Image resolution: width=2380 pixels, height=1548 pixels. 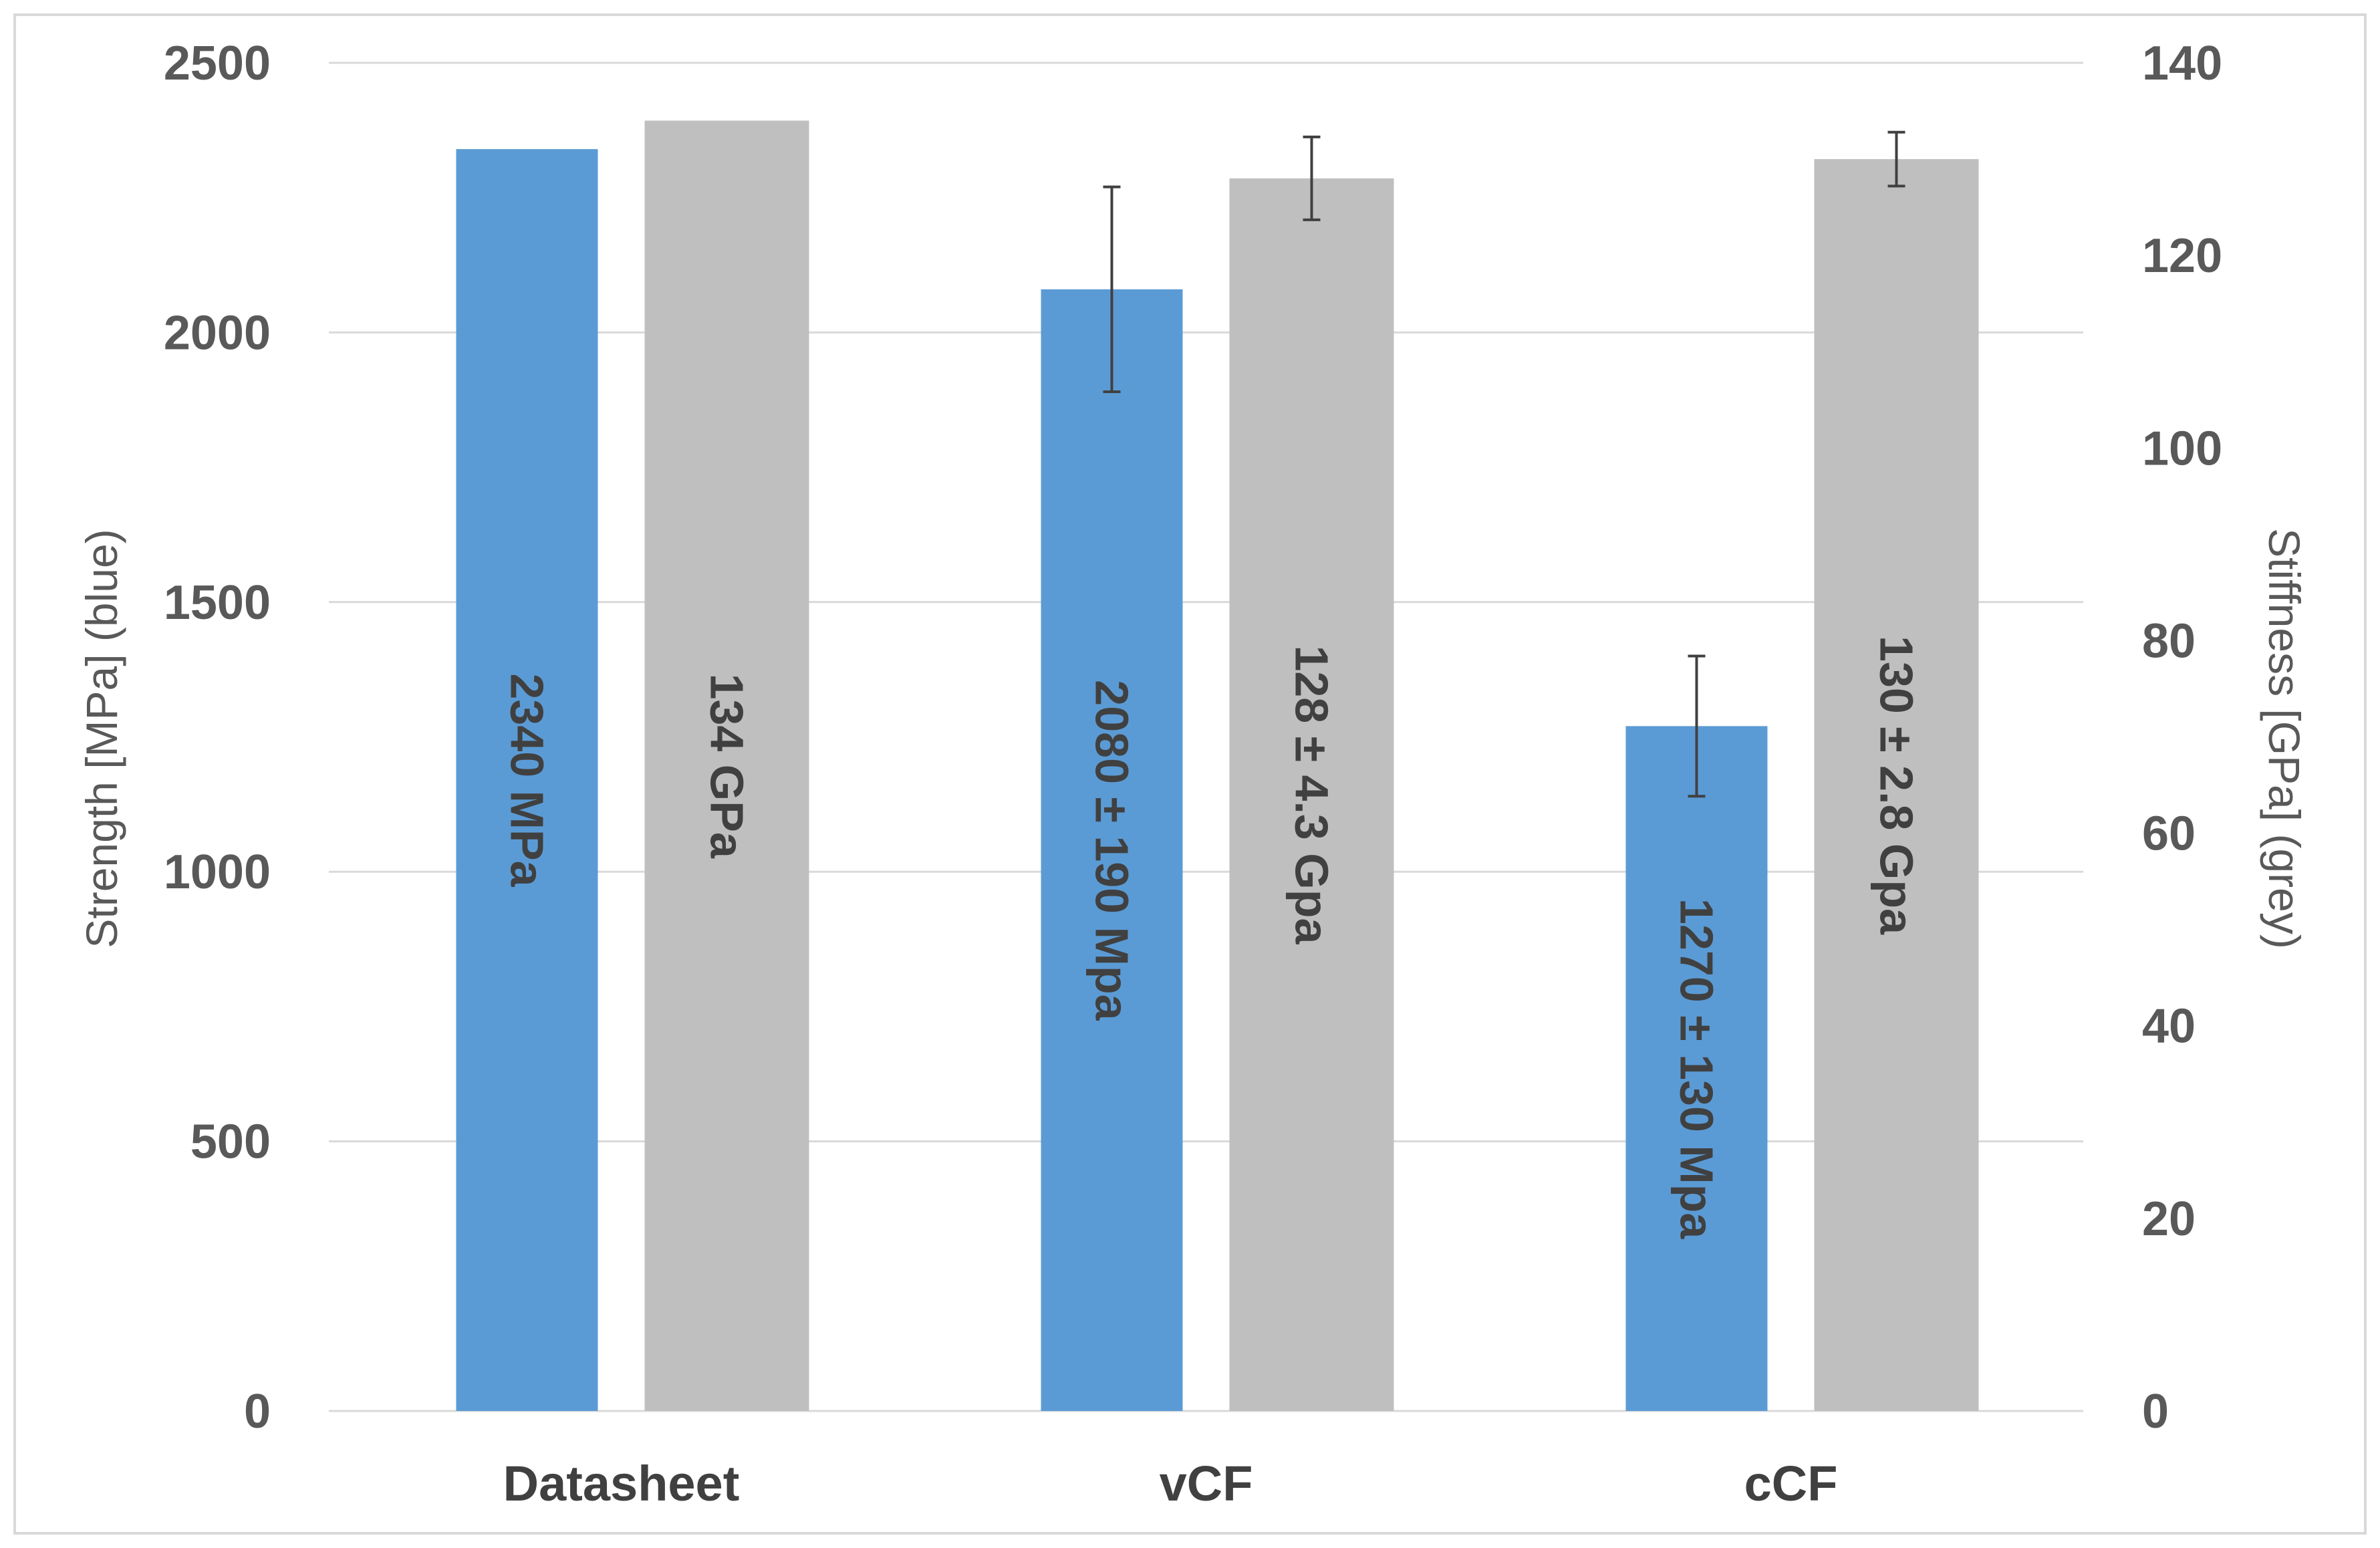 I want to click on x-category-label: Datasheet, so click(x=621, y=1483).